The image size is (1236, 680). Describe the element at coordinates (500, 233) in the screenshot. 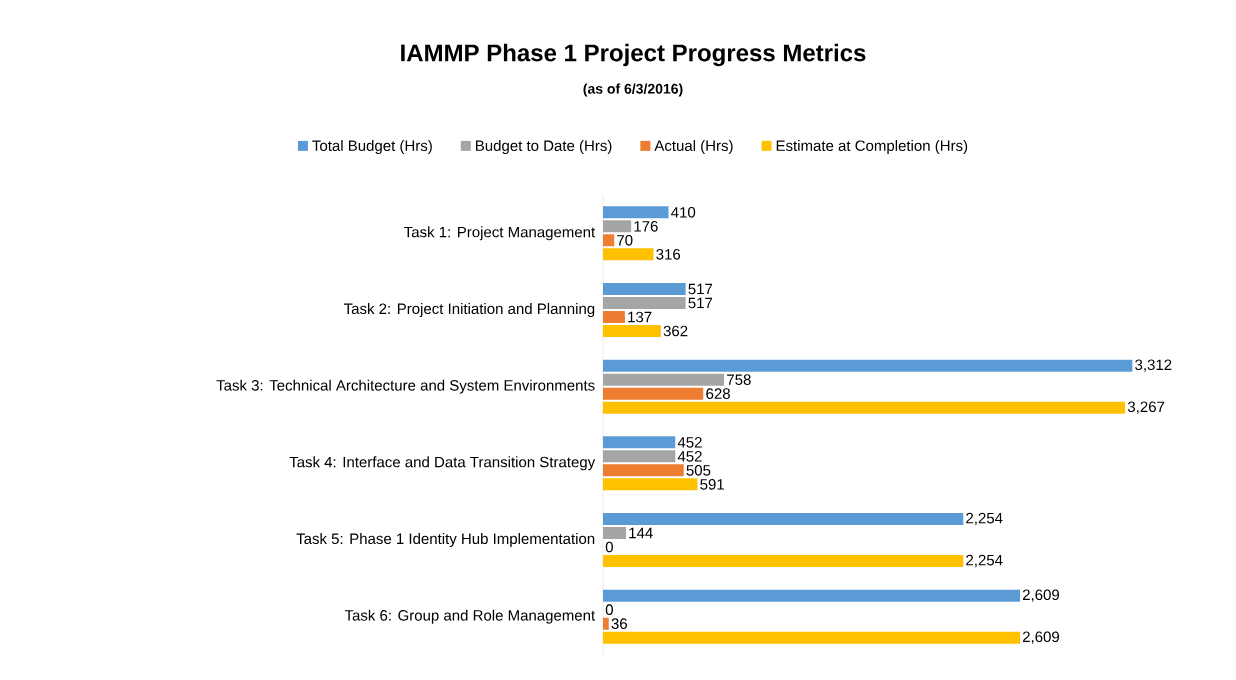

I see `y-tick-label: Task 1: Project Management` at that location.